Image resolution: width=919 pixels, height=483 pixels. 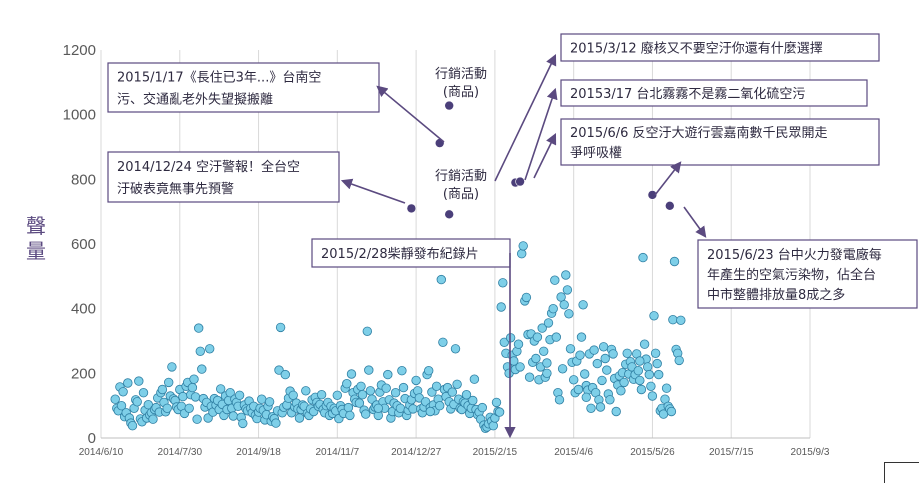 What do you see at coordinates (180, 452) in the screenshot?
I see `x-tick-label: 2014/7/30` at bounding box center [180, 452].